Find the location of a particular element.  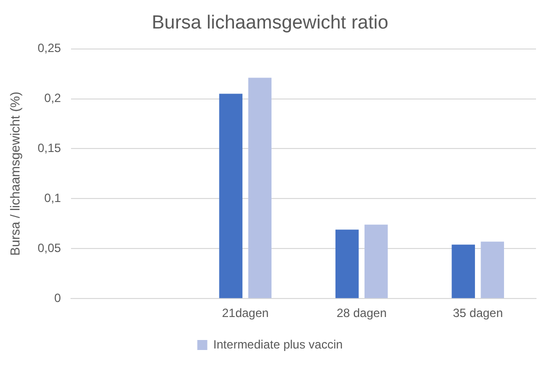

y-tick-label: 0 is located at coordinates (58, 297).